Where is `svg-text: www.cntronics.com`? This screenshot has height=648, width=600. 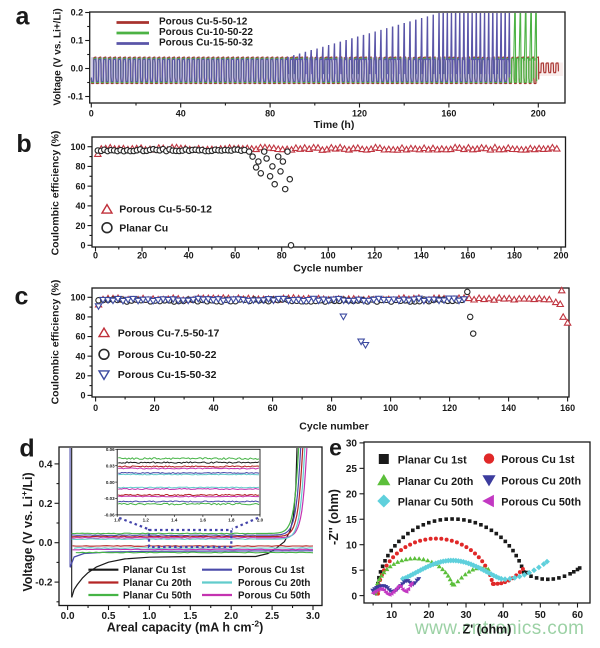 svg-text: www.cntronics.com is located at coordinates (499, 628).